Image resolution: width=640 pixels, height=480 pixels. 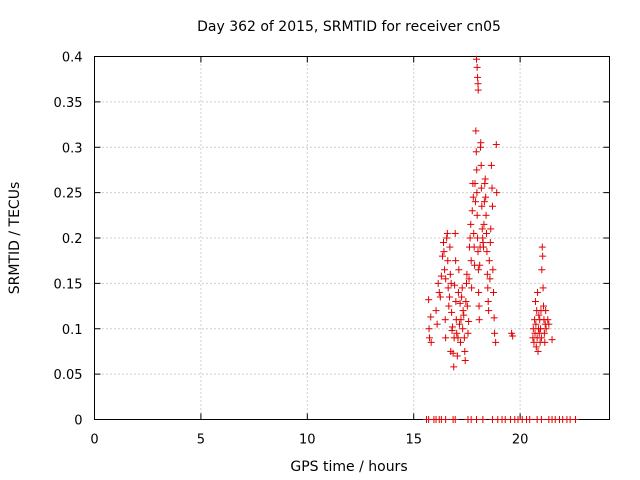 I want to click on y-tick-label: 0.05, so click(x=68, y=375).